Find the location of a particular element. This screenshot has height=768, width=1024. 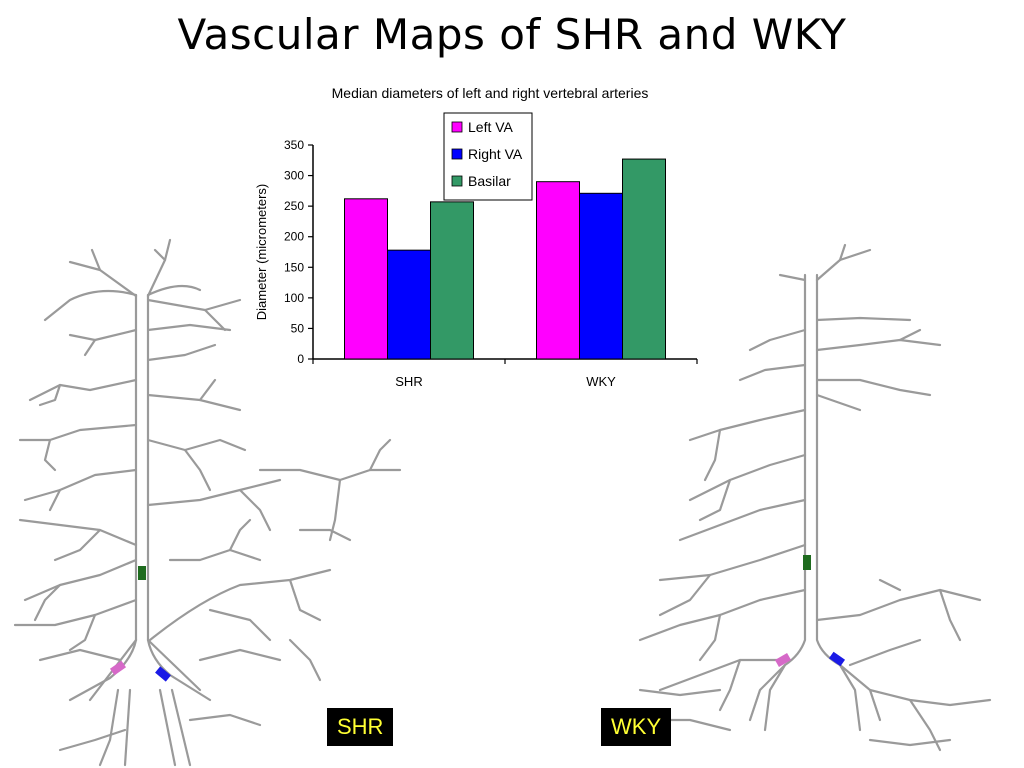

shr-map-label: SHR is located at coordinates (360, 727).